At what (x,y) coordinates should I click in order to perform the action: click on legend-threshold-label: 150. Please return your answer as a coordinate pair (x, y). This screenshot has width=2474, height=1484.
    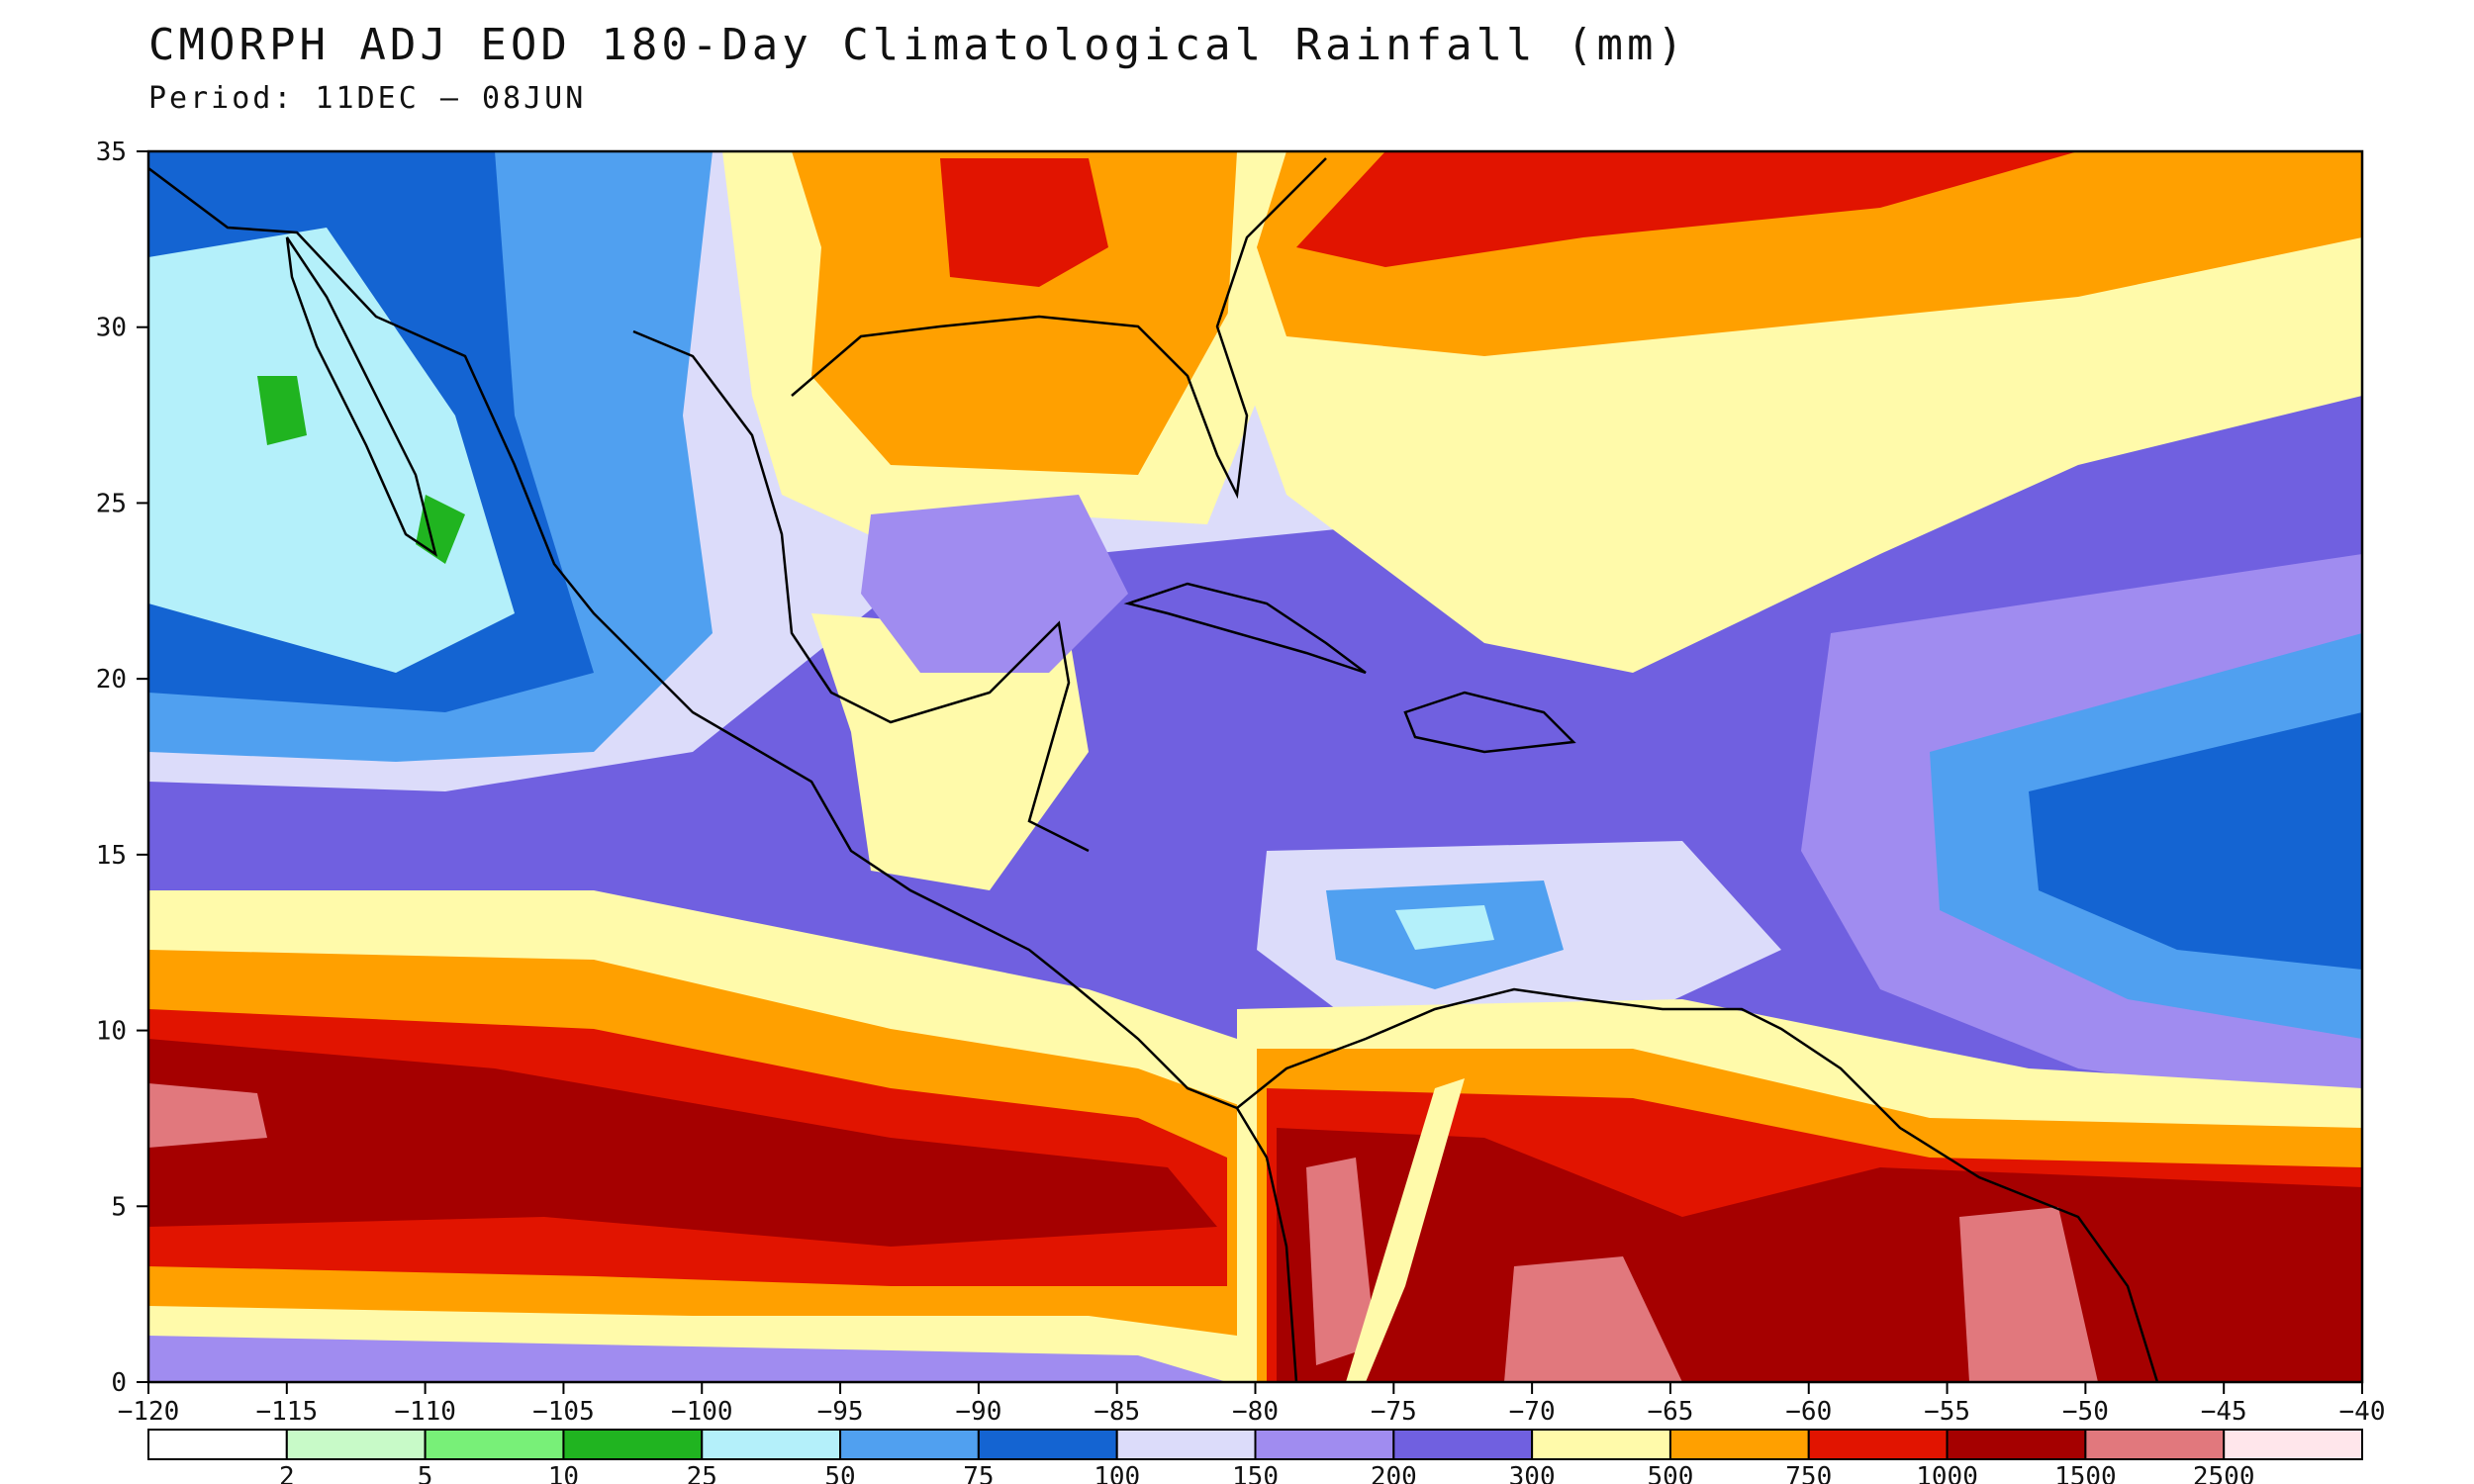
    Looking at the image, I should click on (1255, 1473).